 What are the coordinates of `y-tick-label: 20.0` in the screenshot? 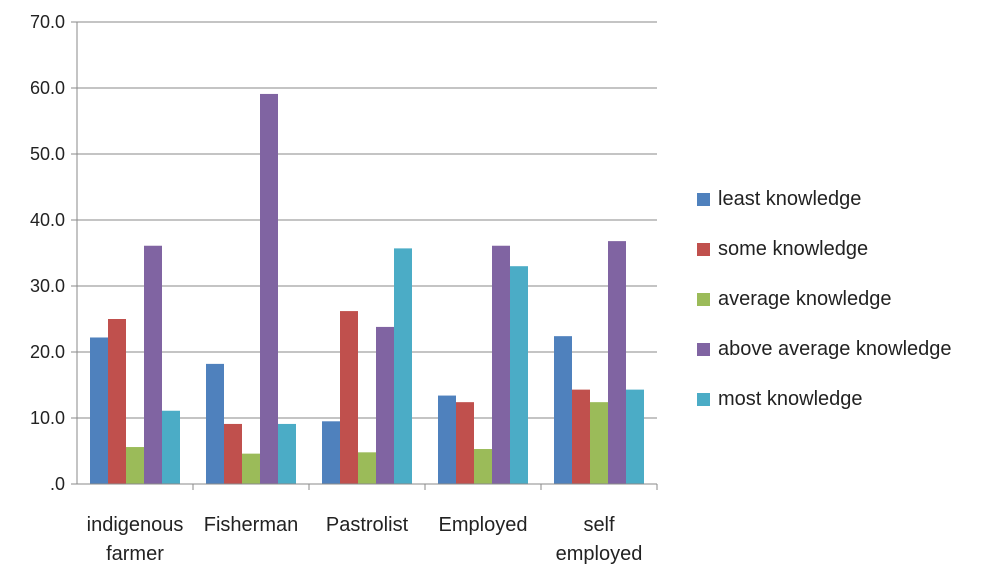 It's located at (47, 352).